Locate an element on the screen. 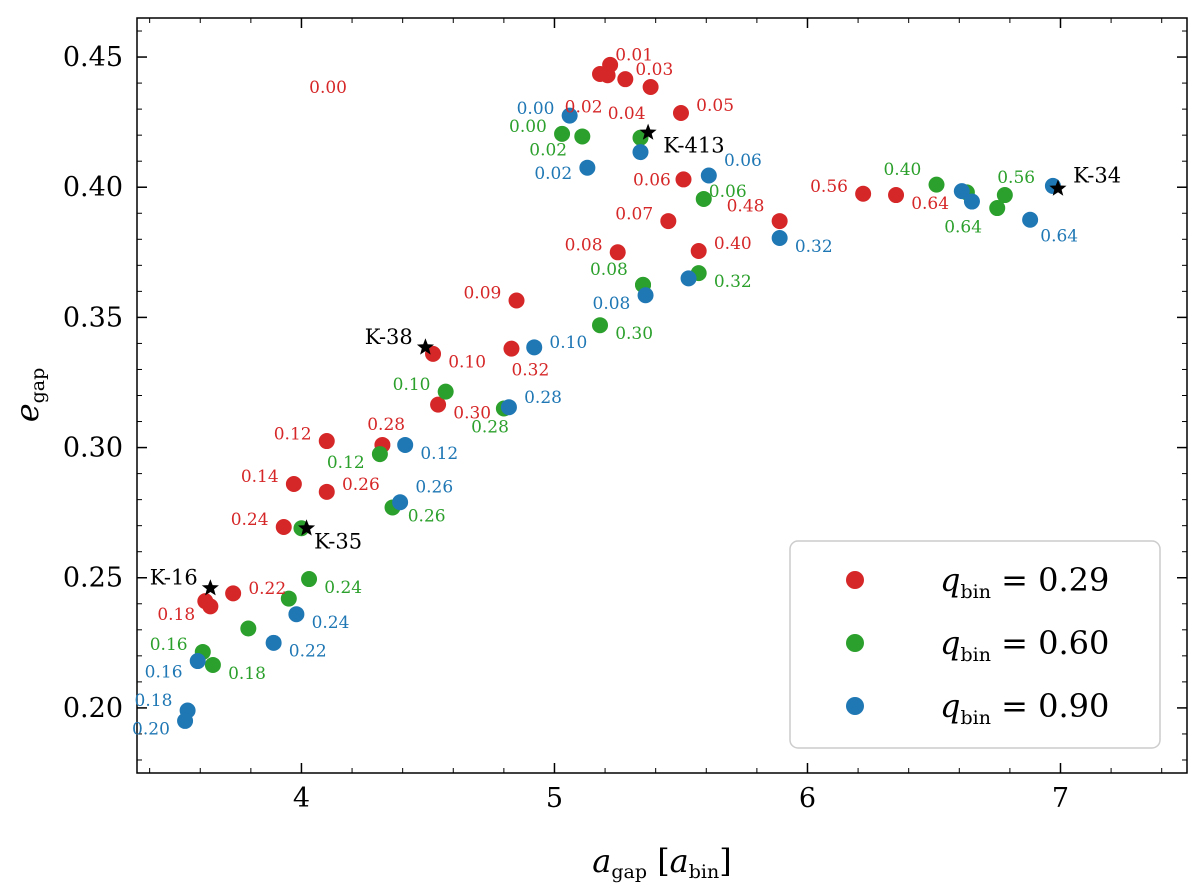 This screenshot has width=1200, height=890. star-label: K-34 is located at coordinates (1097, 176).